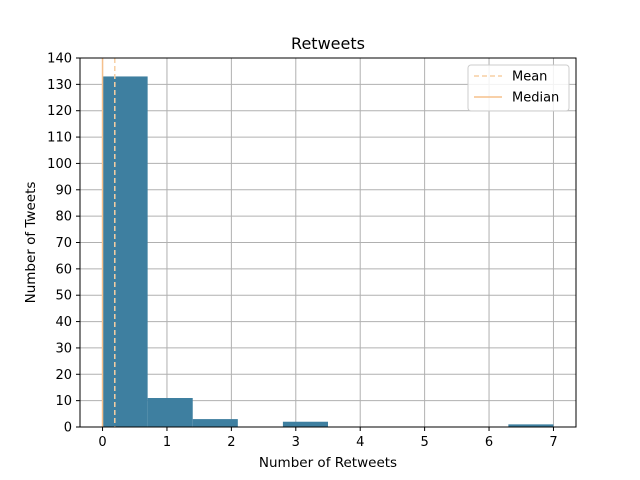  Describe the element at coordinates (360, 442) in the screenshot. I see `x-tick-label: 4` at that location.